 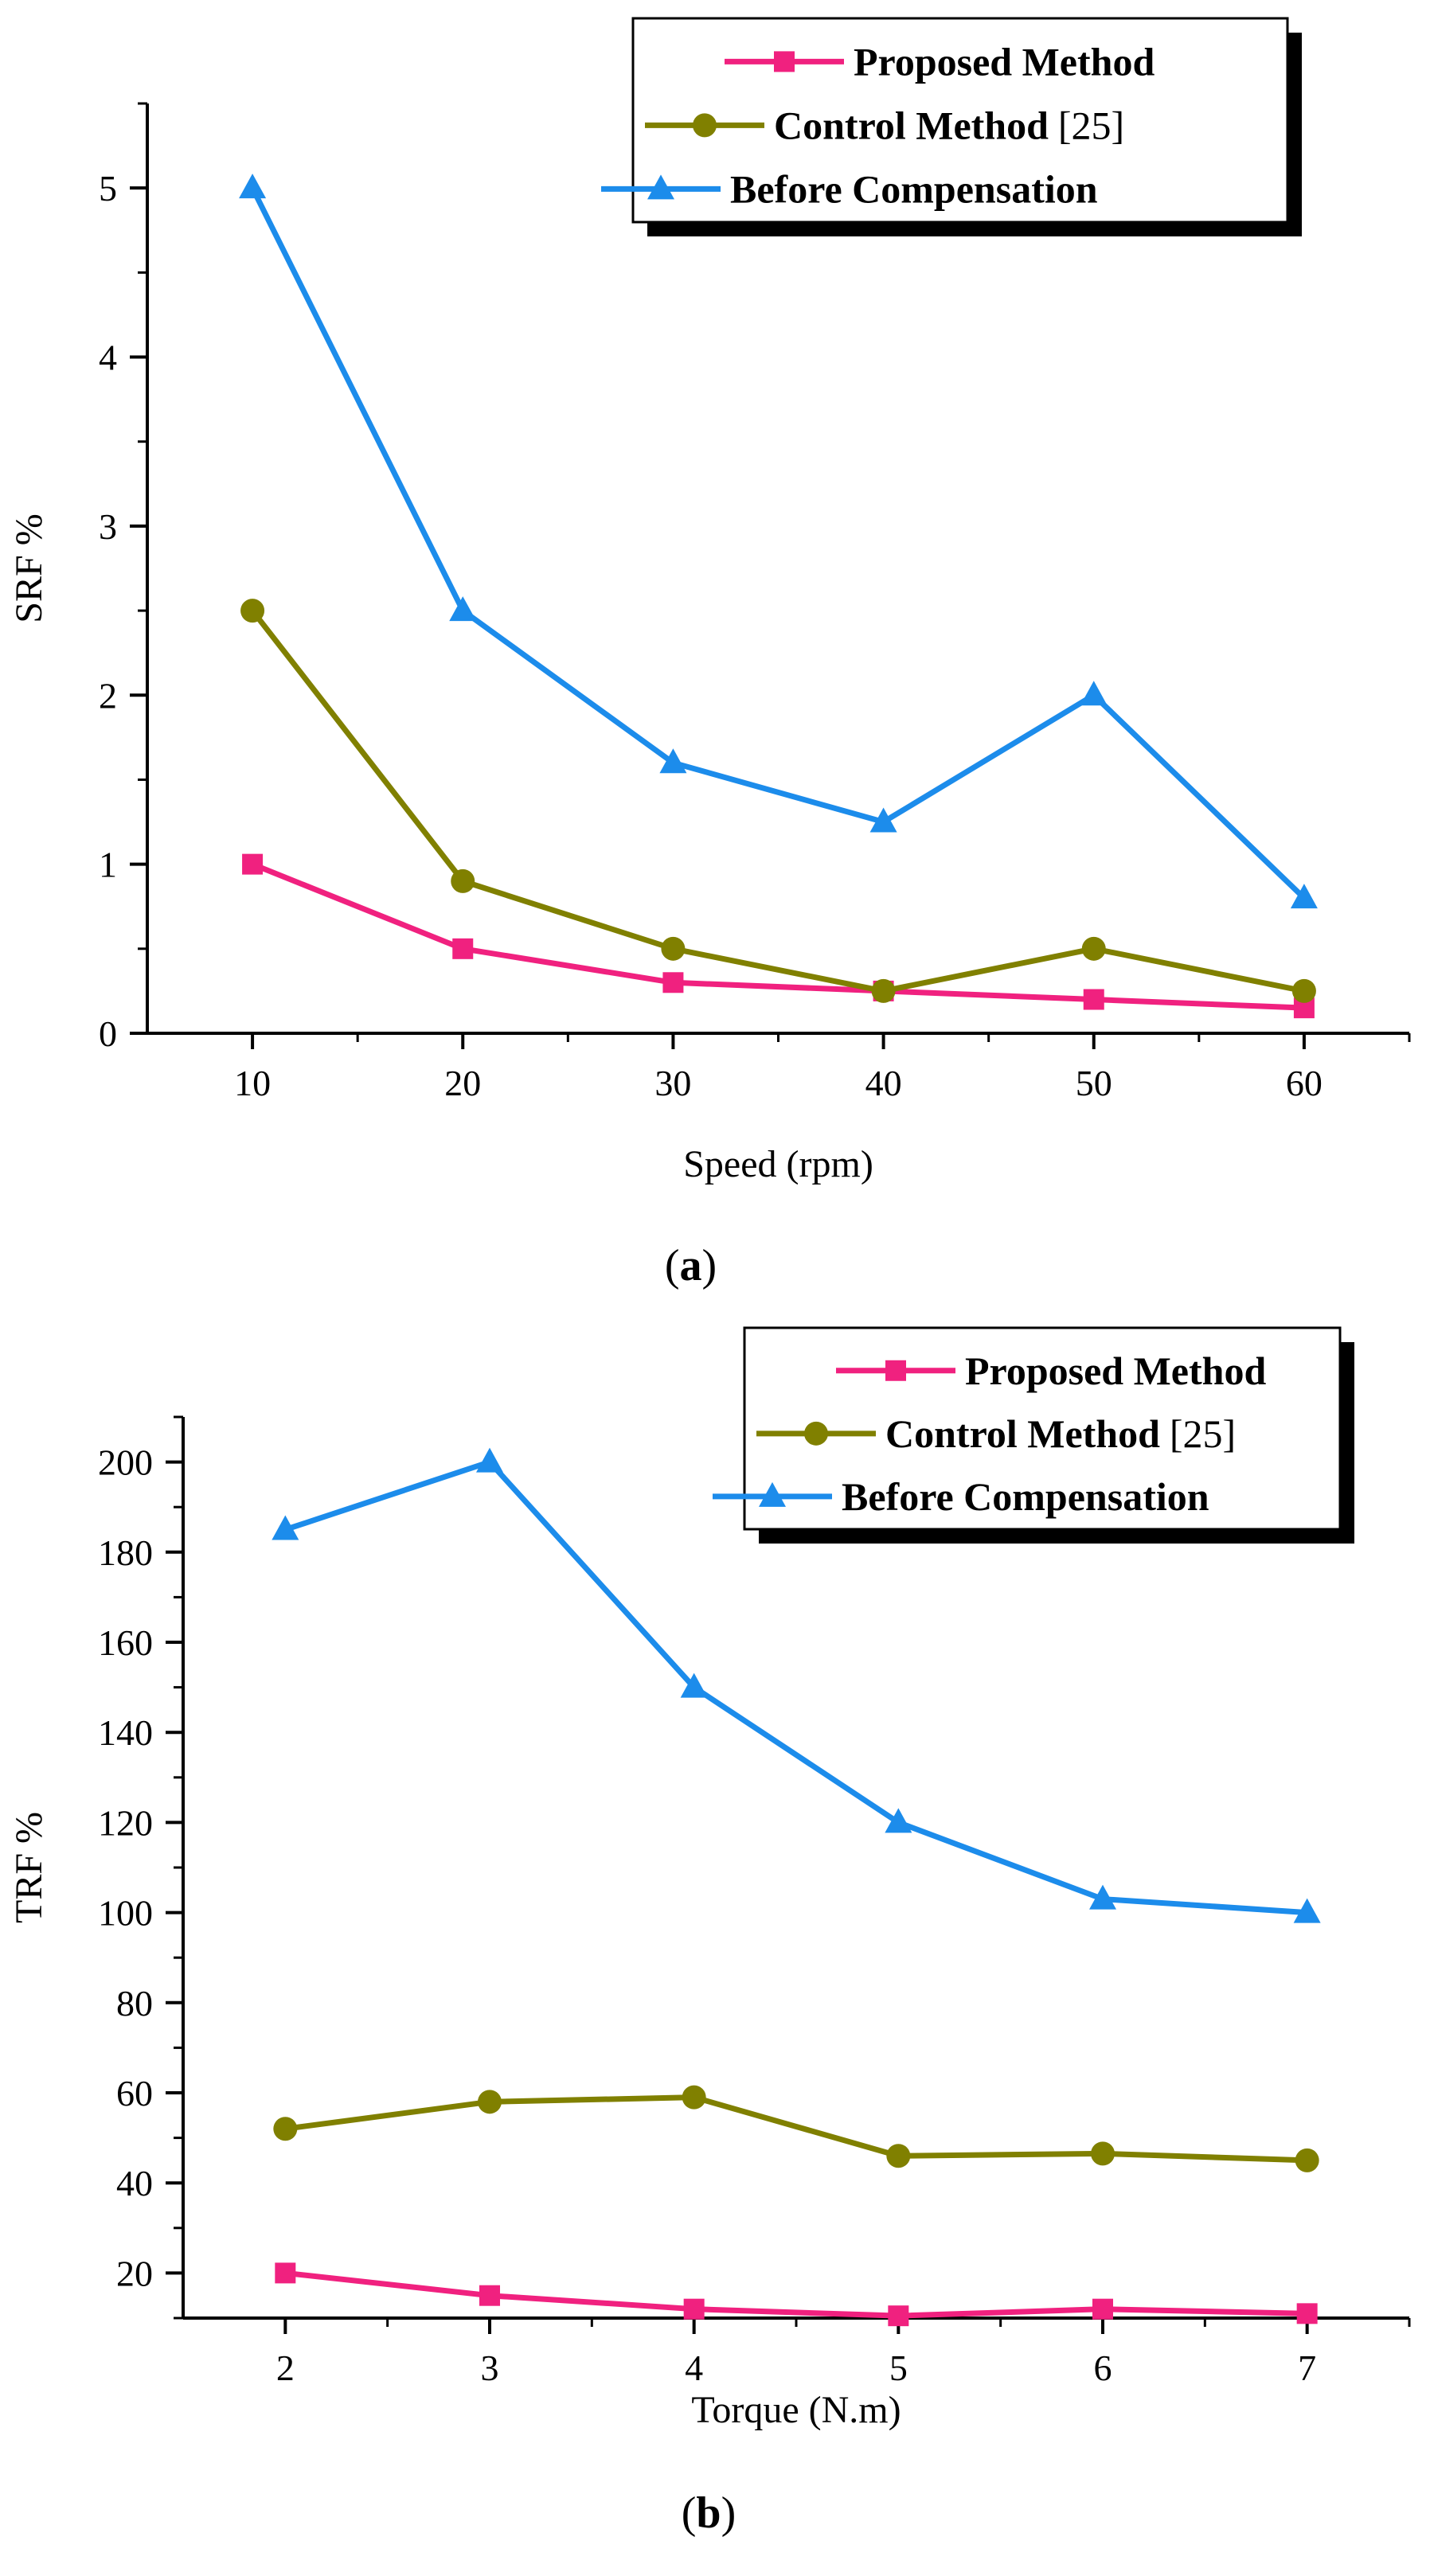 What do you see at coordinates (462, 1083) in the screenshot?
I see `x-tick-label: 20` at bounding box center [462, 1083].